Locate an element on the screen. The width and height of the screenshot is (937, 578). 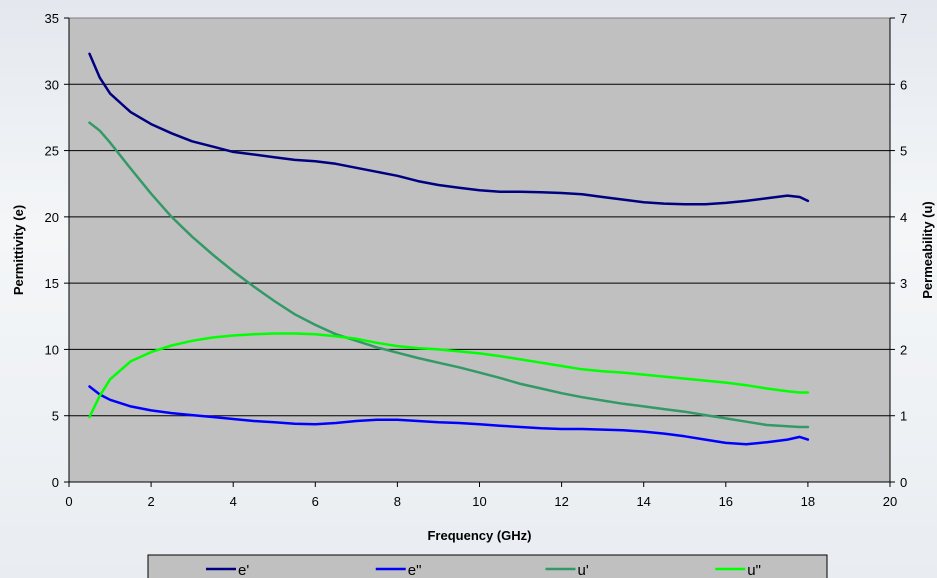
x-tick-label: 14 is located at coordinates (643, 501).